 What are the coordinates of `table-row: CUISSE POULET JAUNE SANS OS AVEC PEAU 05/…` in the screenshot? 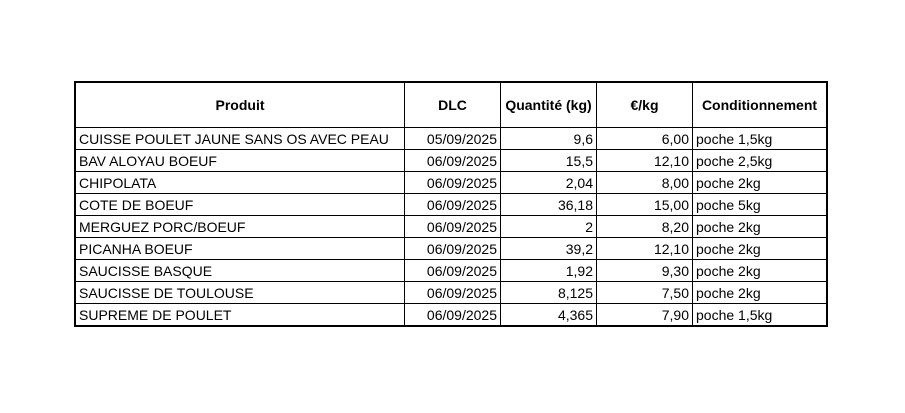 It's located at (451, 138).